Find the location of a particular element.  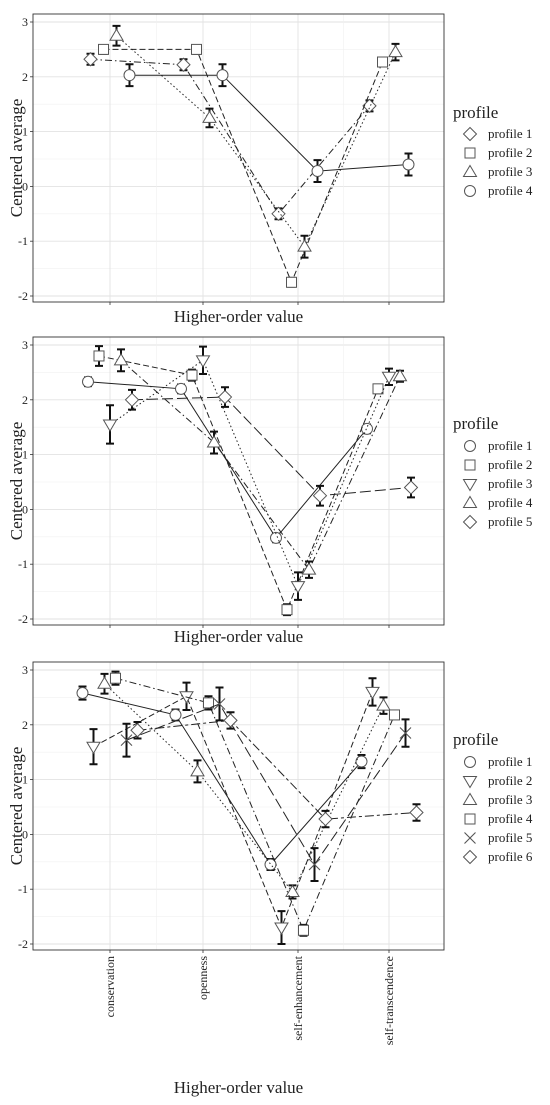

x-tick-label: openness is located at coordinates (203, 978).